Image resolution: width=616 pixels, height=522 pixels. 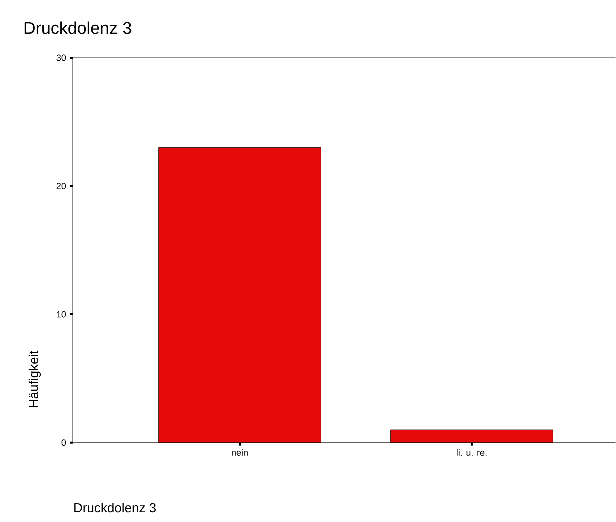 I want to click on y-tick-label: 10, so click(x=61, y=314).